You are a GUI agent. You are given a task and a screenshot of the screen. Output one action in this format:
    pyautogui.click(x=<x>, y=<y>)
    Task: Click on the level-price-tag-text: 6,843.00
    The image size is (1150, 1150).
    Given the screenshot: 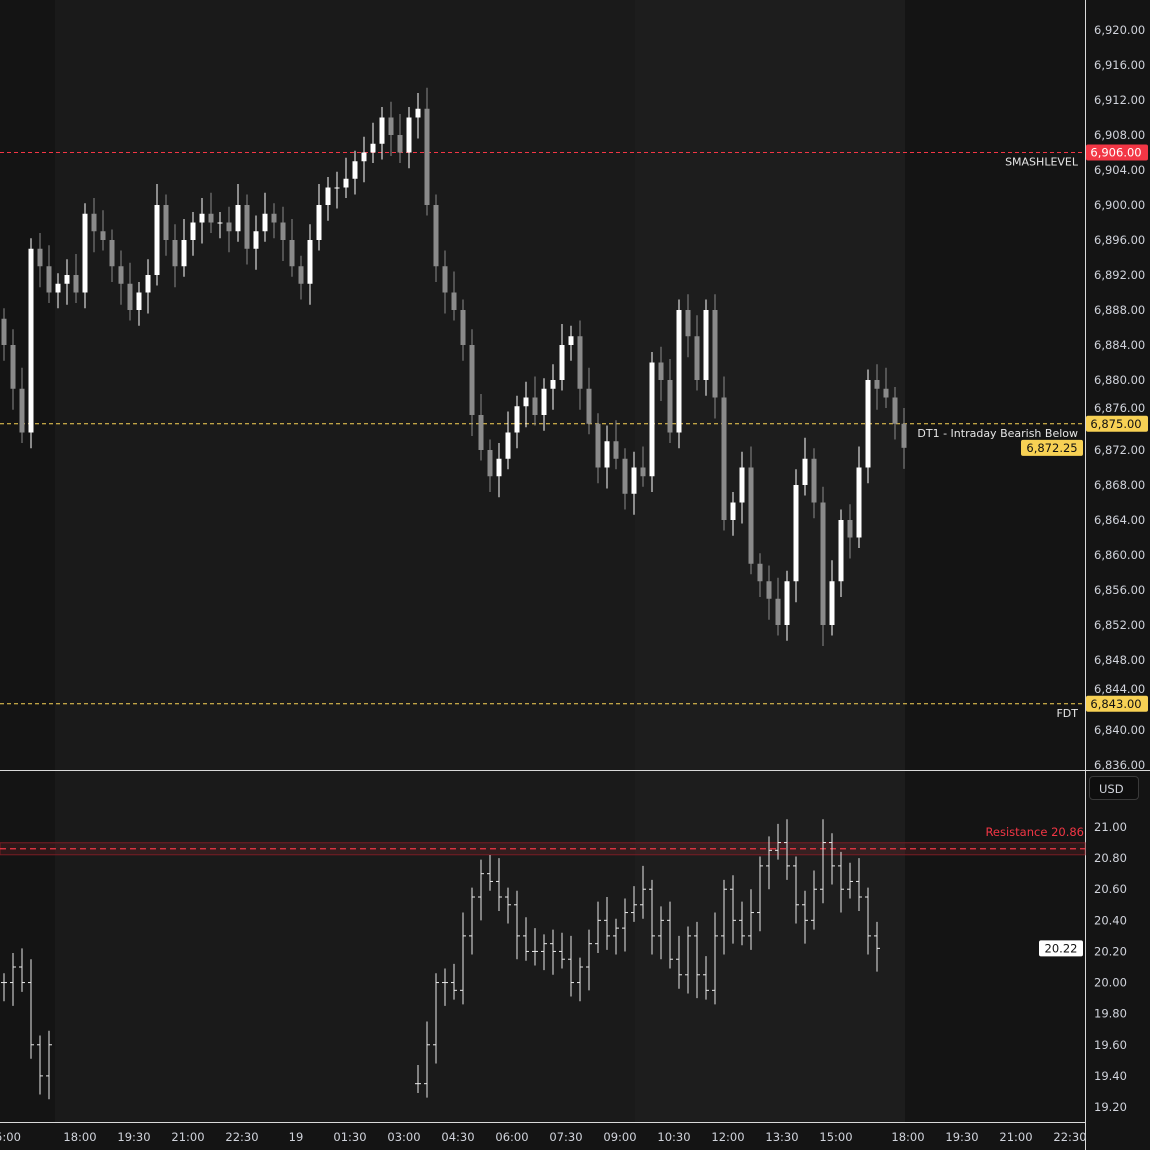 What is the action you would take?
    pyautogui.click(x=1115, y=704)
    